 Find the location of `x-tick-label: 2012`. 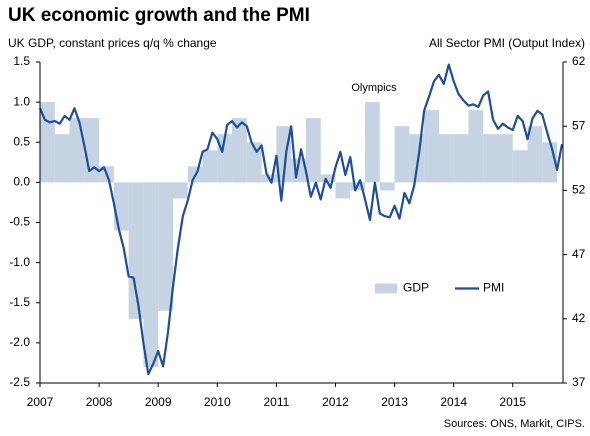

x-tick-label: 2012 is located at coordinates (335, 402).